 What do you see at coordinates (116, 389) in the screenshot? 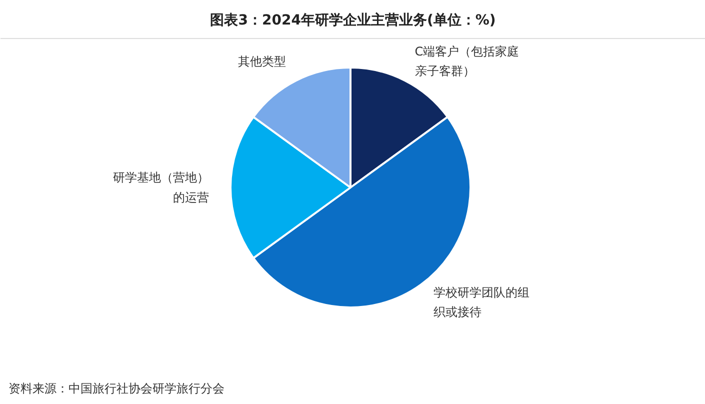
I see `text: 资料来源：中国旅行社协会研学旅行分会` at bounding box center [116, 389].